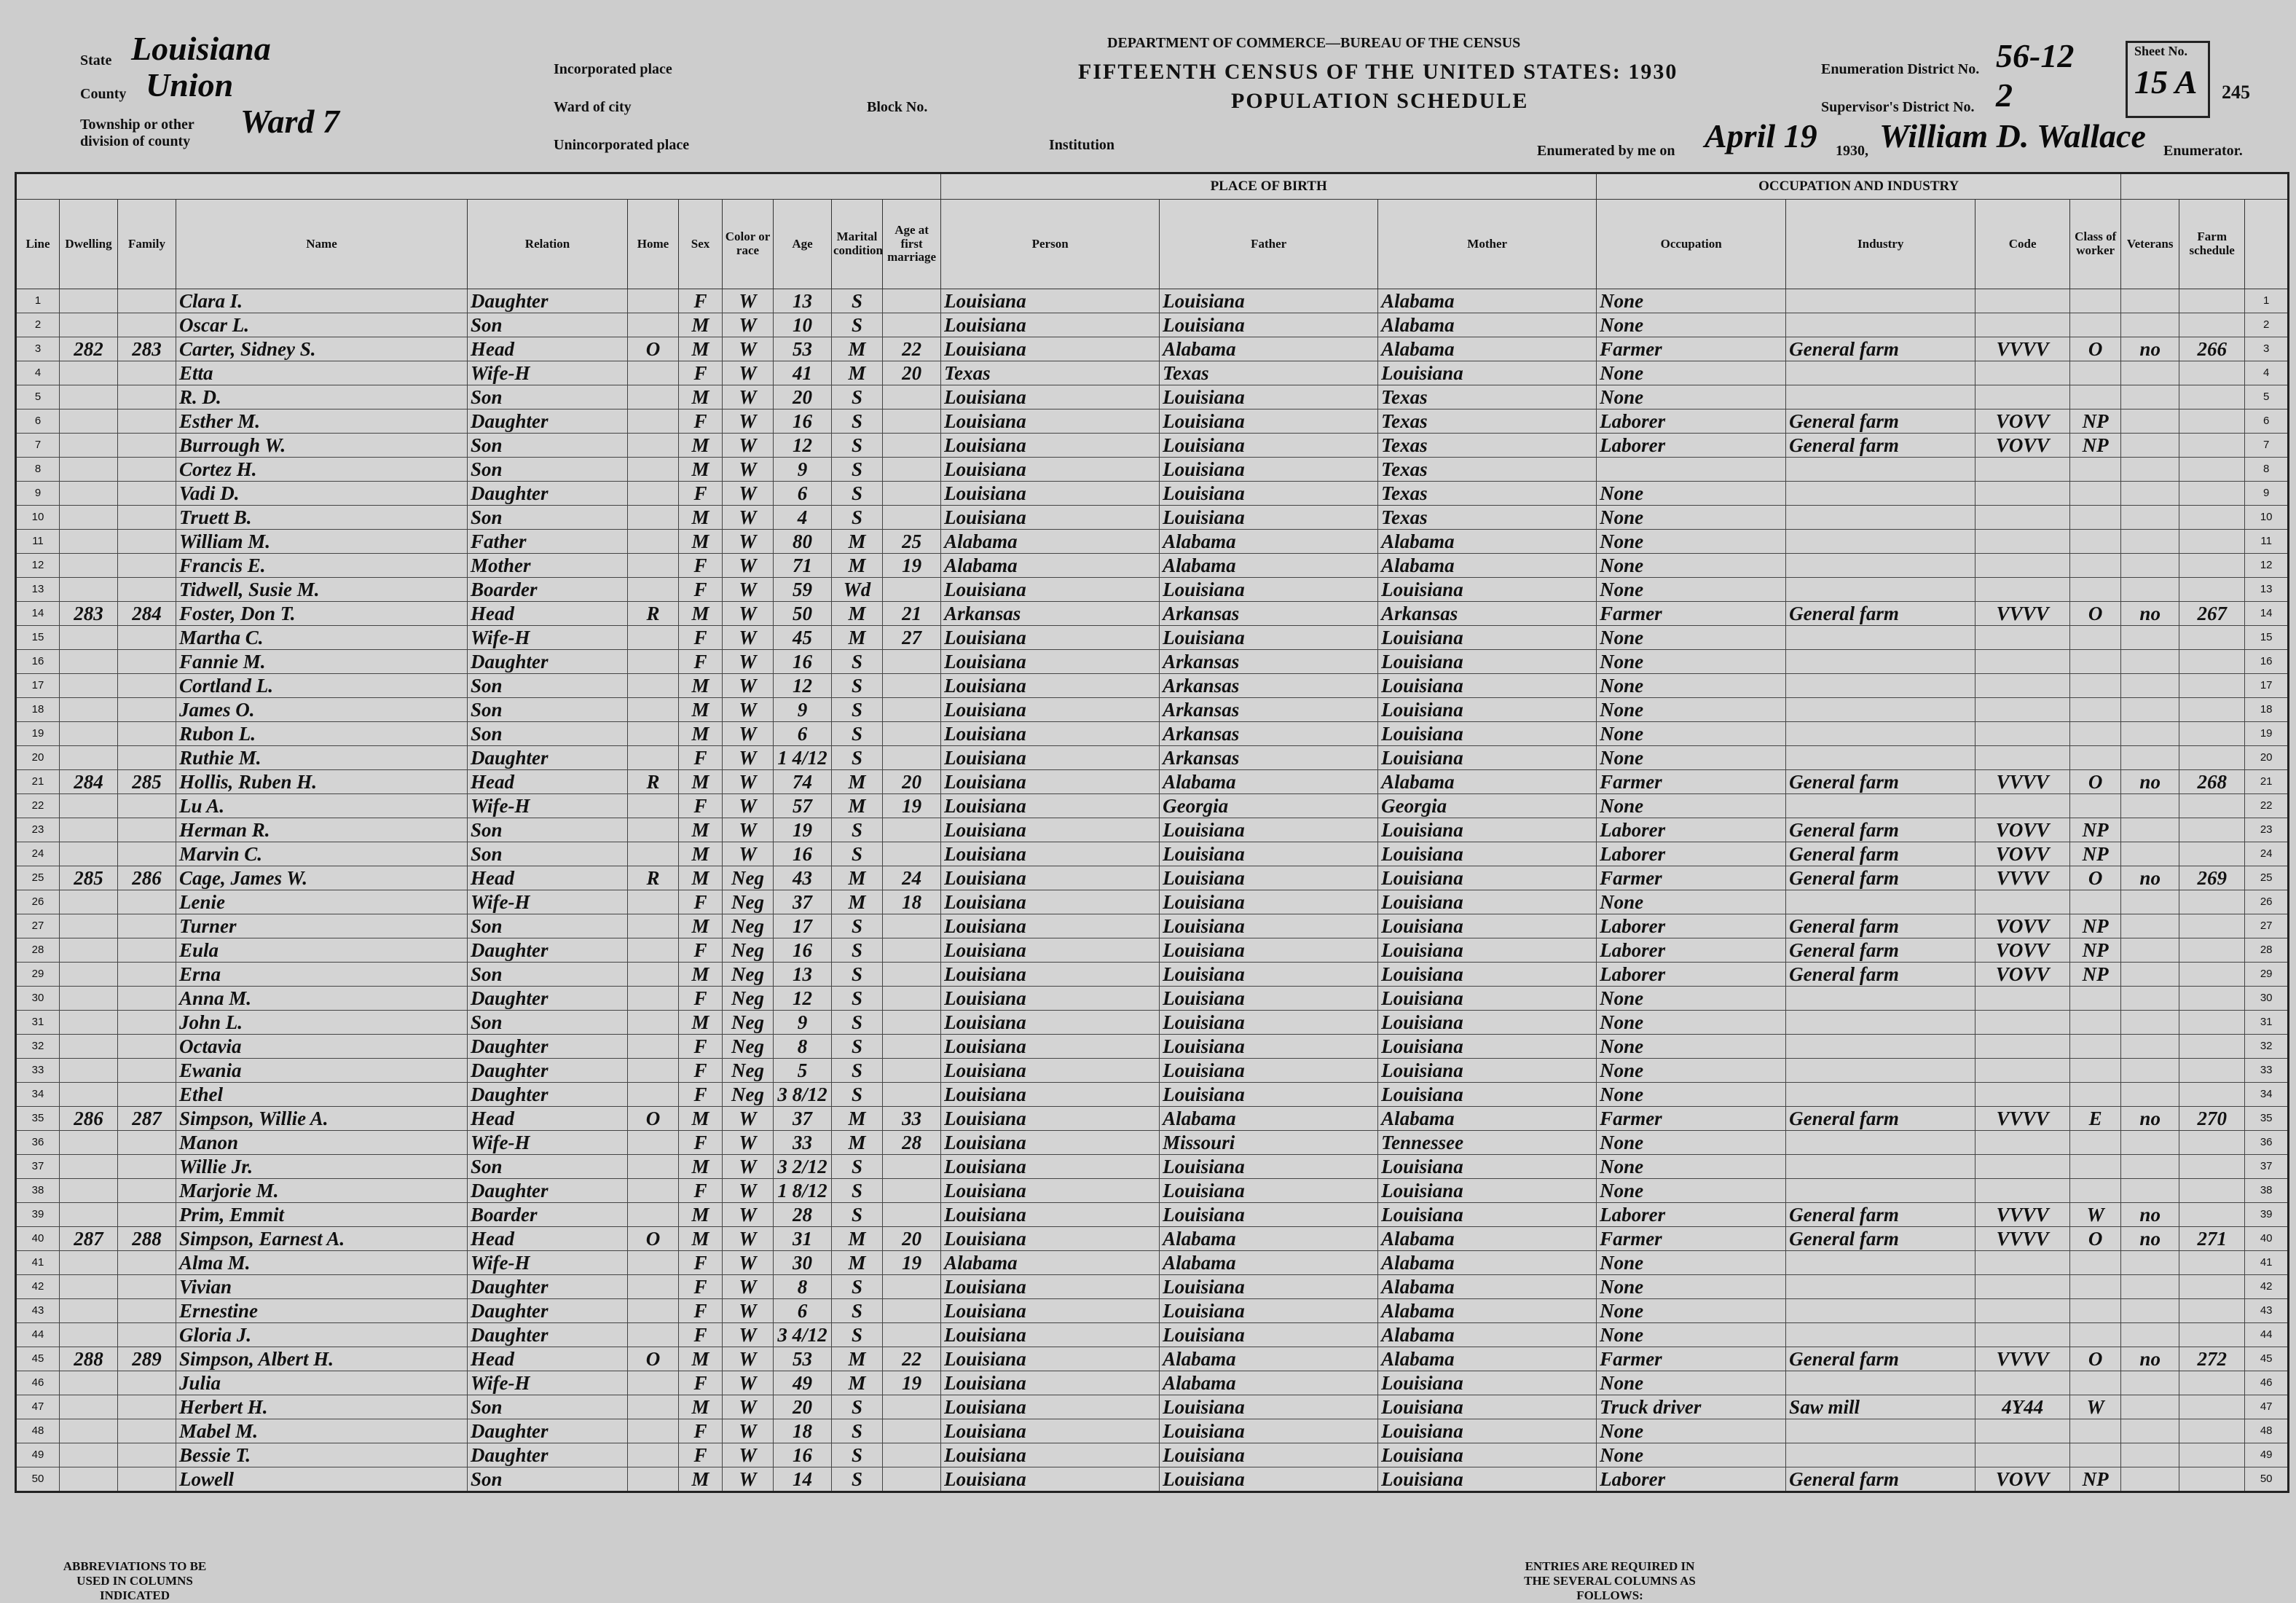  Describe the element at coordinates (912, 1262) in the screenshot. I see `cell-married-age: 19` at that location.